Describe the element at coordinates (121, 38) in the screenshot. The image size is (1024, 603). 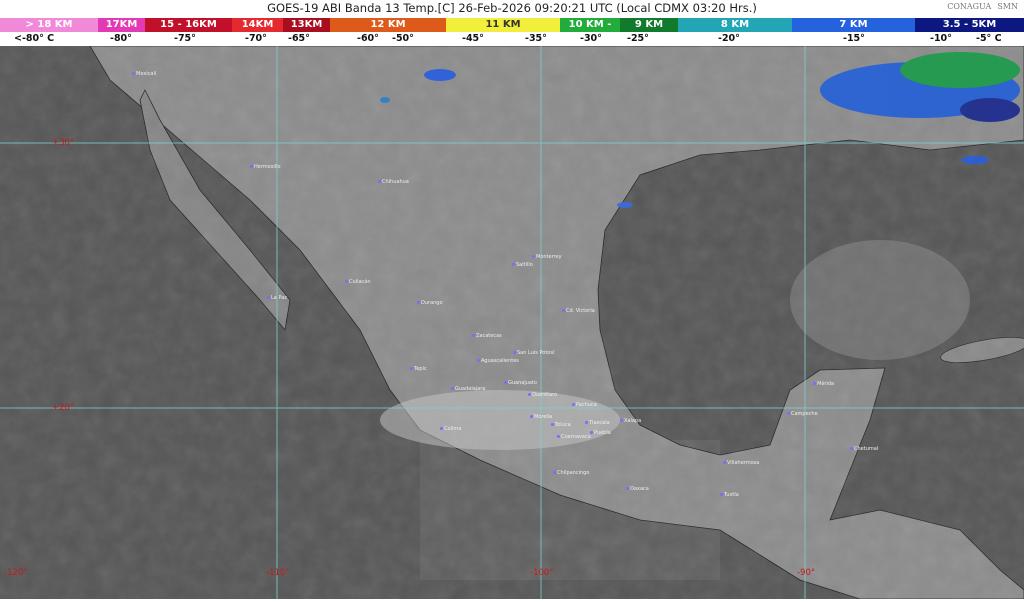
I see `temperature-tick: -80°` at that location.